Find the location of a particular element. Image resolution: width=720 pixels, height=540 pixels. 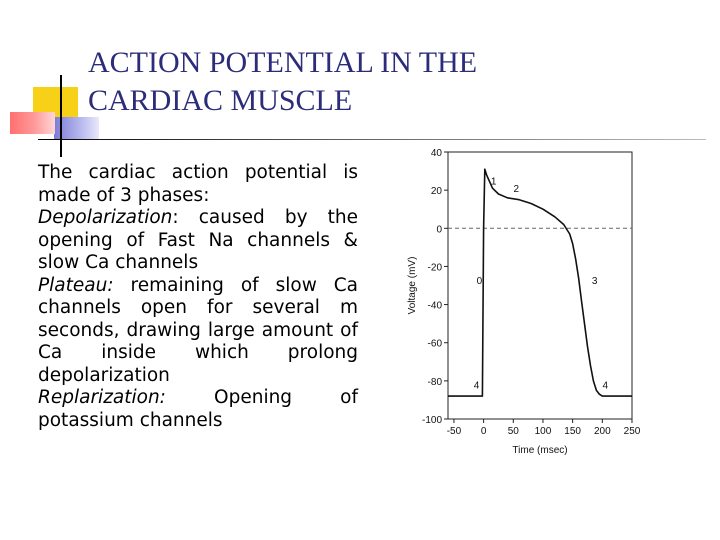

action-potential-line is located at coordinates (540, 282).